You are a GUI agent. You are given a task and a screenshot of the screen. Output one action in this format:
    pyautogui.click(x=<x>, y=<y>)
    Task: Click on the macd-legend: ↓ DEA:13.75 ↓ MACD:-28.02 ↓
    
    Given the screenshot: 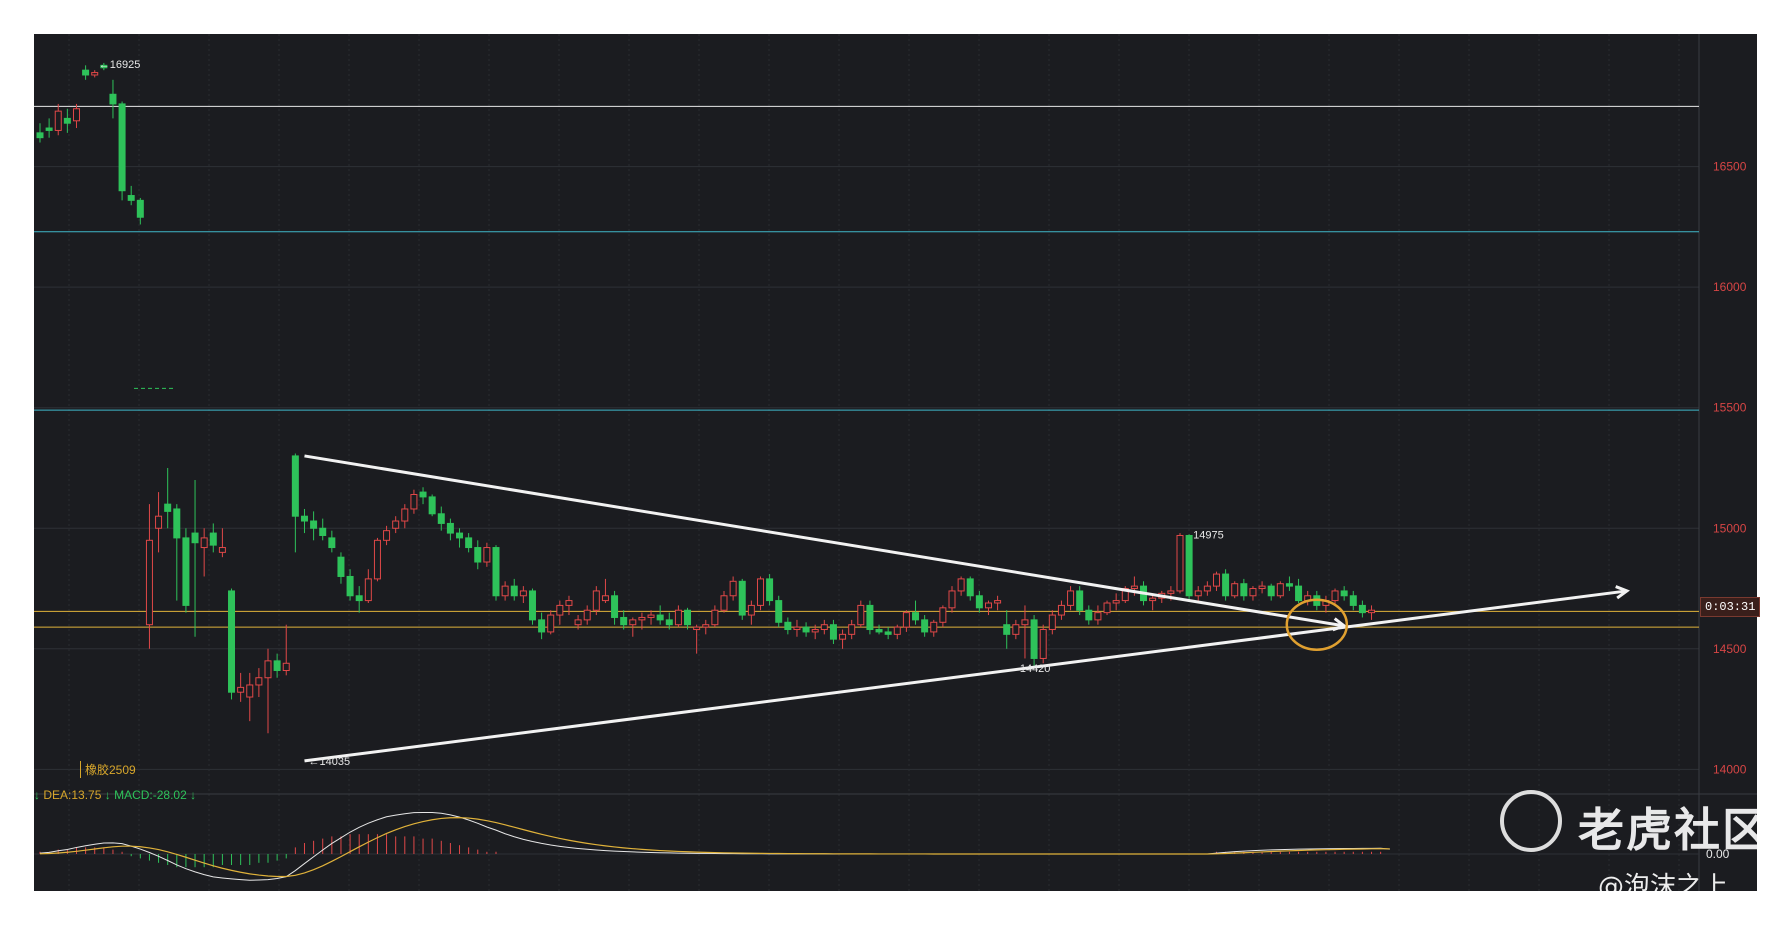 What is the action you would take?
    pyautogui.click(x=115, y=795)
    